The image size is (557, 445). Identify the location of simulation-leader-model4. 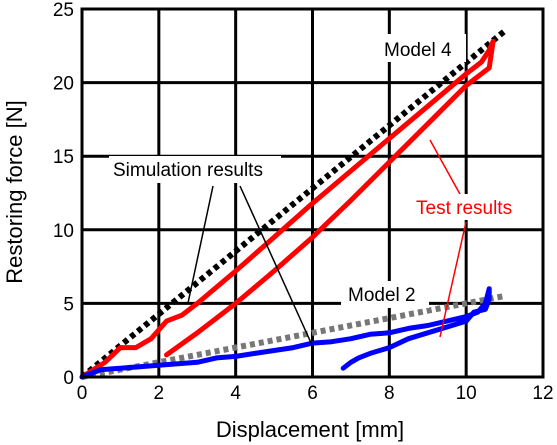
(200, 244).